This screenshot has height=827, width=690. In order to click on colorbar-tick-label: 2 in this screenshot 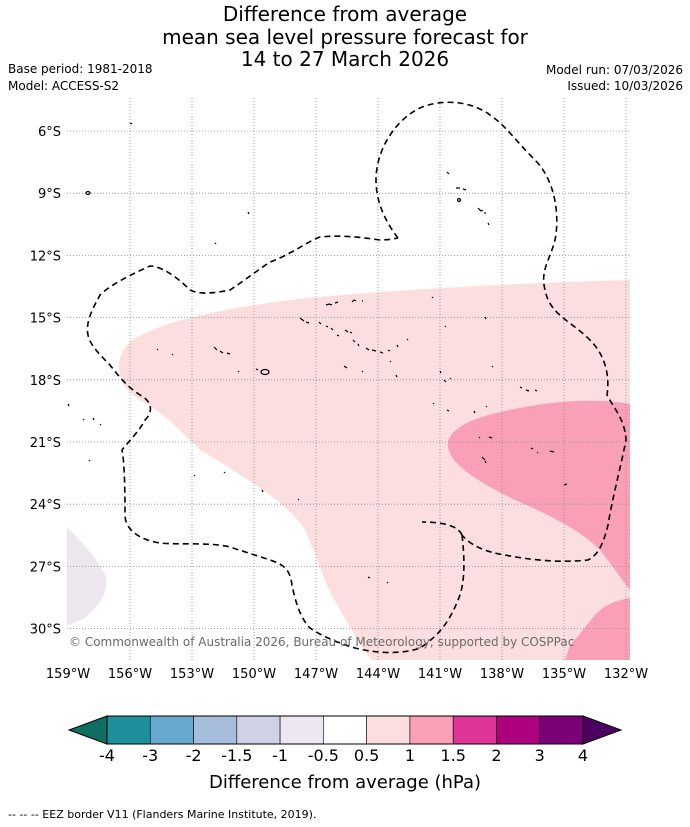, I will do `click(496, 755)`.